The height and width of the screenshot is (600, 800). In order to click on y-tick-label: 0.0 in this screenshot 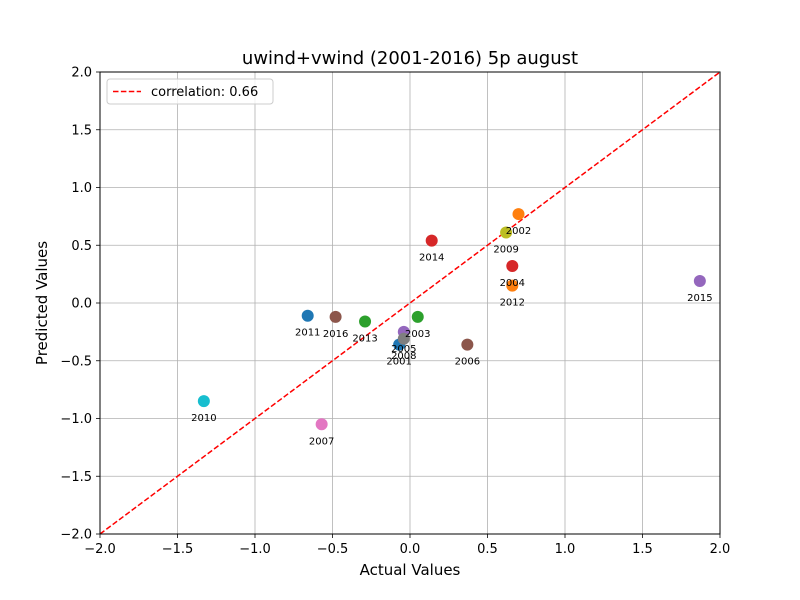, I will do `click(81, 304)`.